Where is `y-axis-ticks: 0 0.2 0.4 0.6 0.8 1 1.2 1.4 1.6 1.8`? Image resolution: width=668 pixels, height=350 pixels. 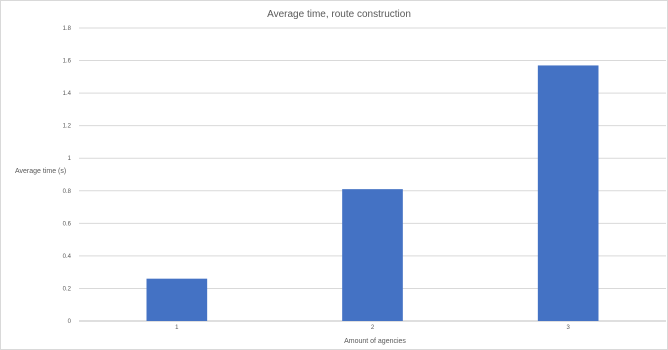
y-axis-ticks: 0 0.2 0.4 0.6 0.8 1 1.2 1.4 1.6 1.8 is located at coordinates (67, 175).